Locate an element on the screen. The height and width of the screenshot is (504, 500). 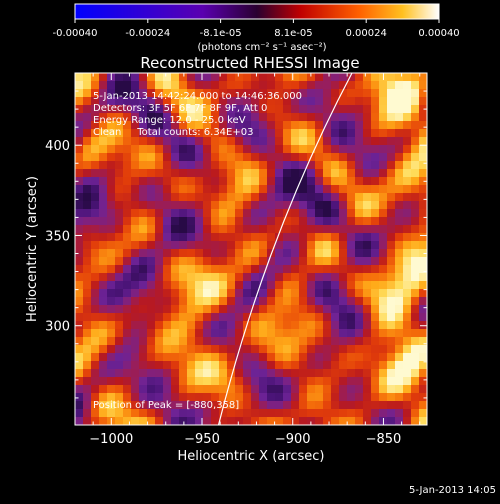
colorbar-tick-label: -0.00040 is located at coordinates (75, 33).